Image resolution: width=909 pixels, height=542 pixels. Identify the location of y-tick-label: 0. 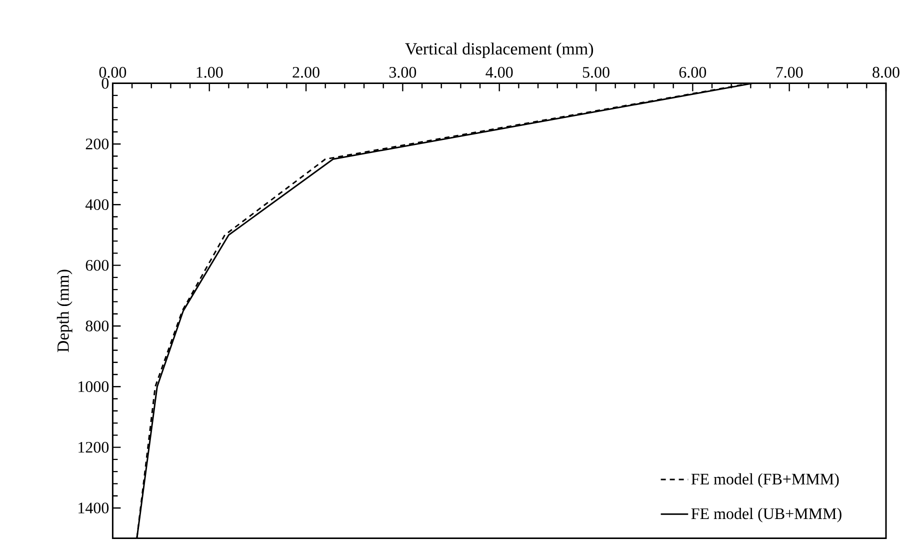
(105, 83).